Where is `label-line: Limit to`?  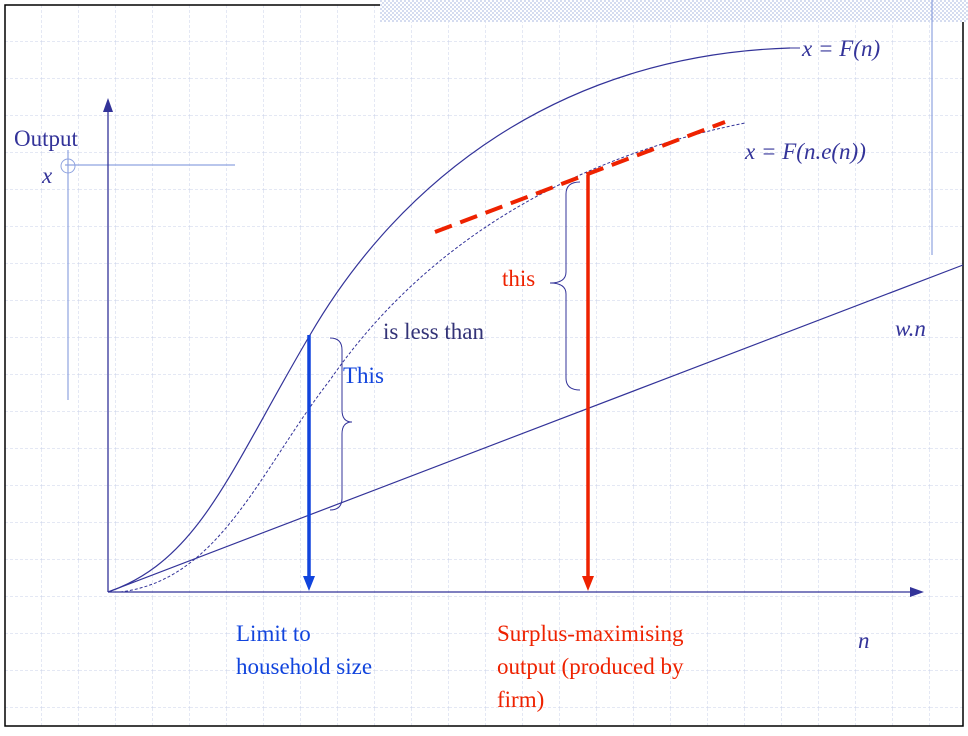 label-line: Limit to is located at coordinates (273, 633).